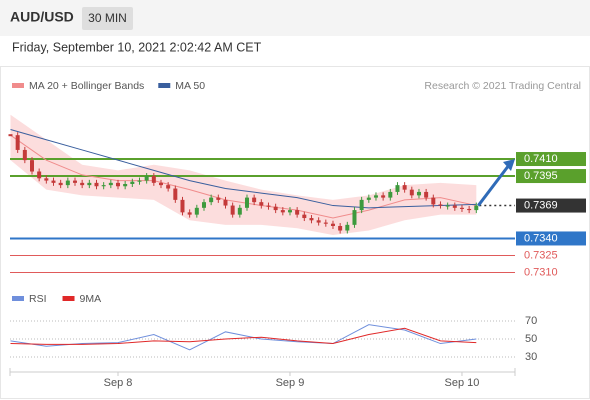 This screenshot has height=400, width=590. Describe the element at coordinates (243, 336) in the screenshot. I see `rsi-line` at that location.